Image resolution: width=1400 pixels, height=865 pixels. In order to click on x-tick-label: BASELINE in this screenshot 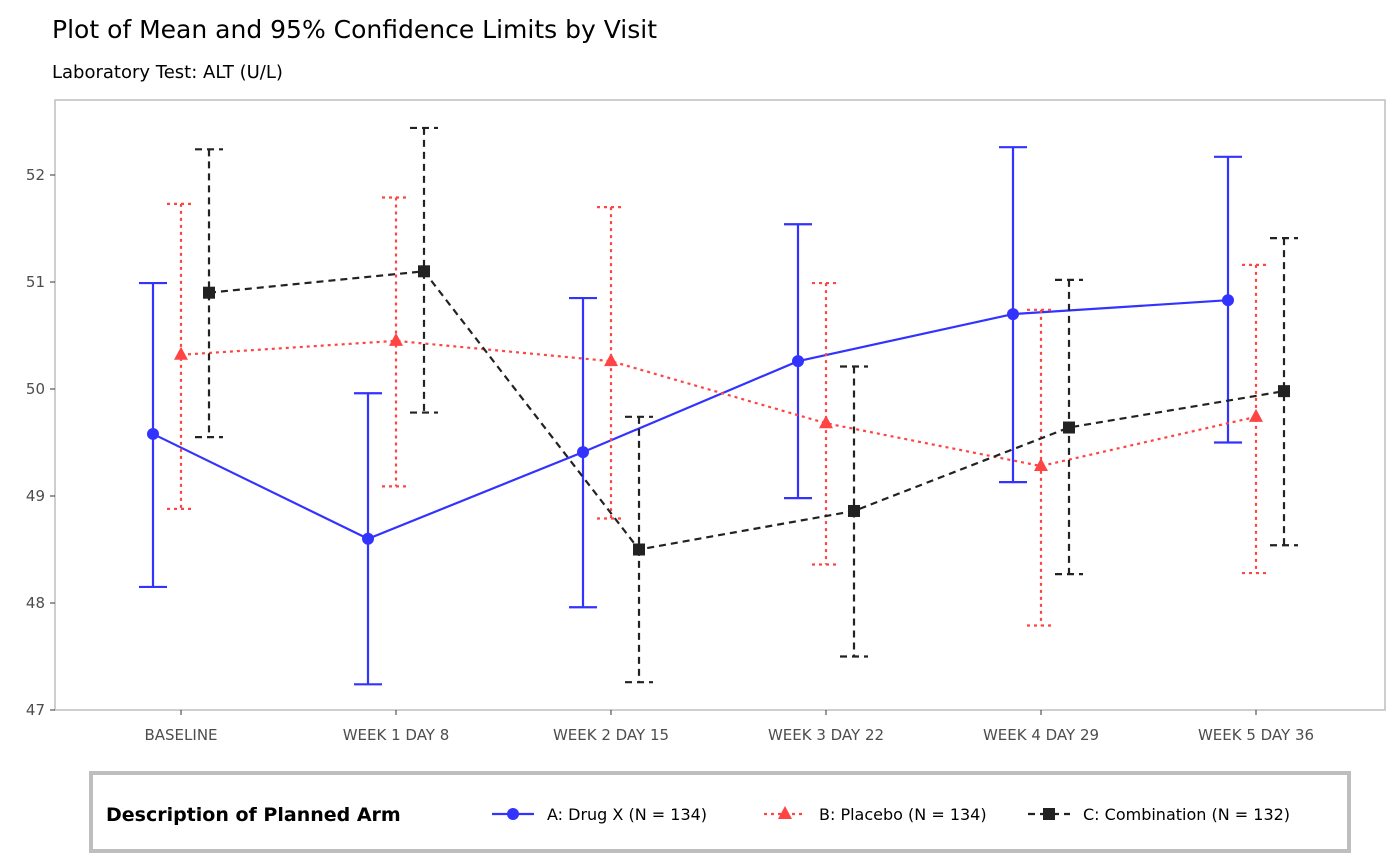, I will do `click(180, 735)`.